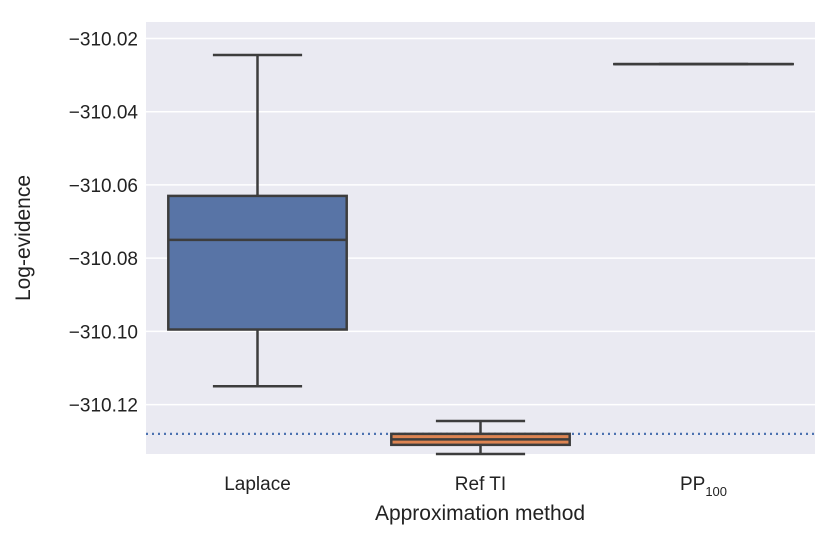 The width and height of the screenshot is (830, 539). Describe the element at coordinates (257, 484) in the screenshot. I see `x-tick-label: Laplace` at that location.